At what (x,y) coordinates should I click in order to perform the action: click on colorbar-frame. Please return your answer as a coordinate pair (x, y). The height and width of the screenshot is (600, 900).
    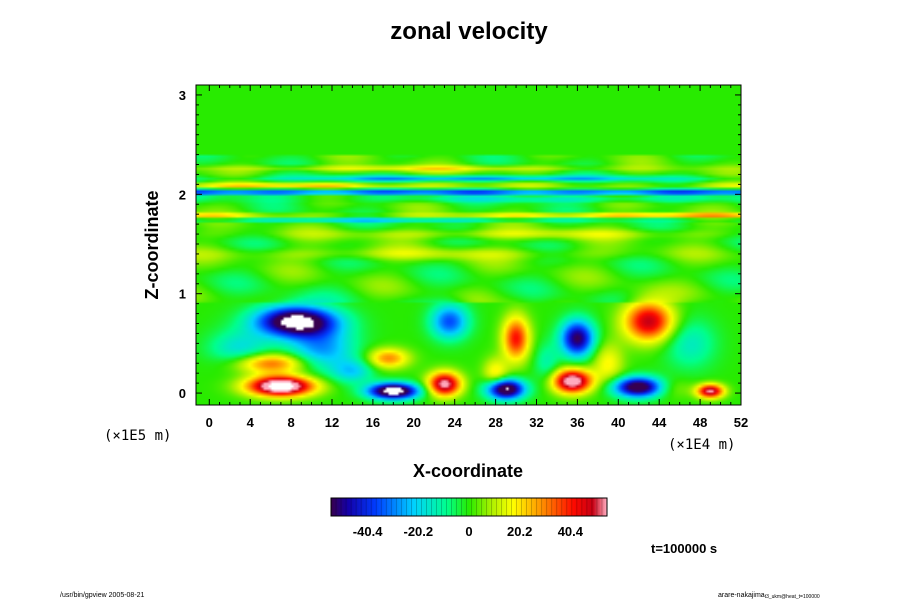
    Looking at the image, I should click on (469, 507).